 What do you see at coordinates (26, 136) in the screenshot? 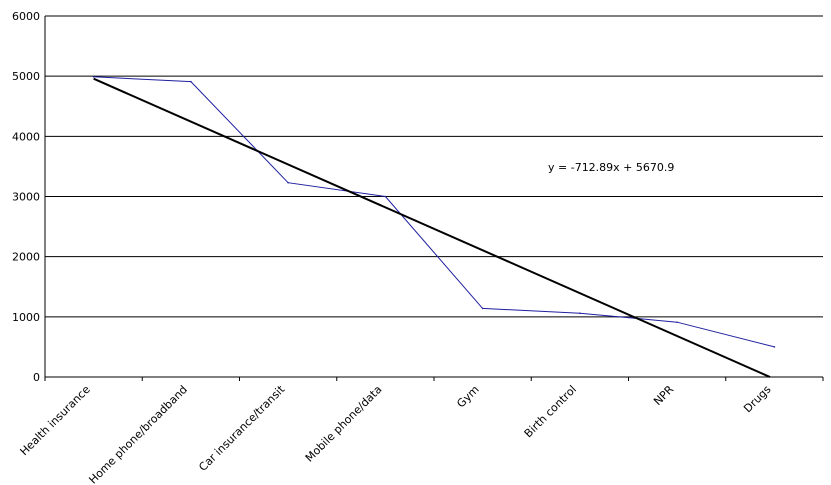
I see `y-tick-label: 4000` at bounding box center [26, 136].